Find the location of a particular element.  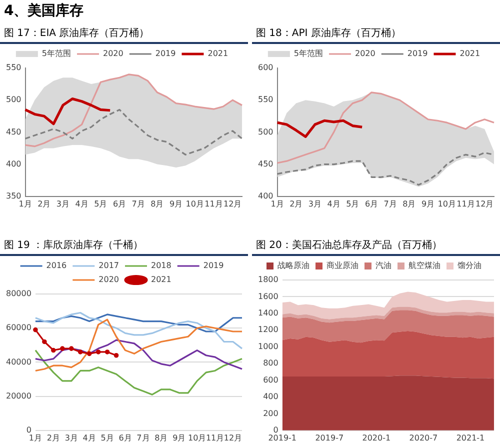

legend-label: 航空煤油 is located at coordinates (424, 265).